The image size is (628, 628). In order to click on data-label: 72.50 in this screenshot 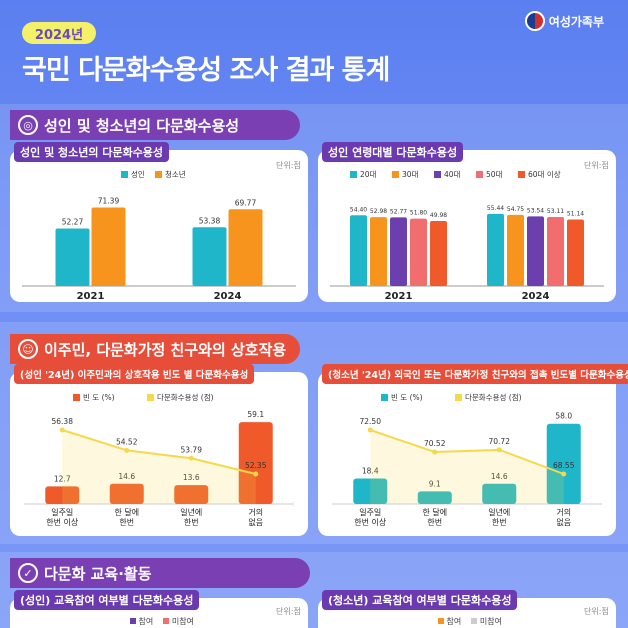, I will do `click(371, 421)`.